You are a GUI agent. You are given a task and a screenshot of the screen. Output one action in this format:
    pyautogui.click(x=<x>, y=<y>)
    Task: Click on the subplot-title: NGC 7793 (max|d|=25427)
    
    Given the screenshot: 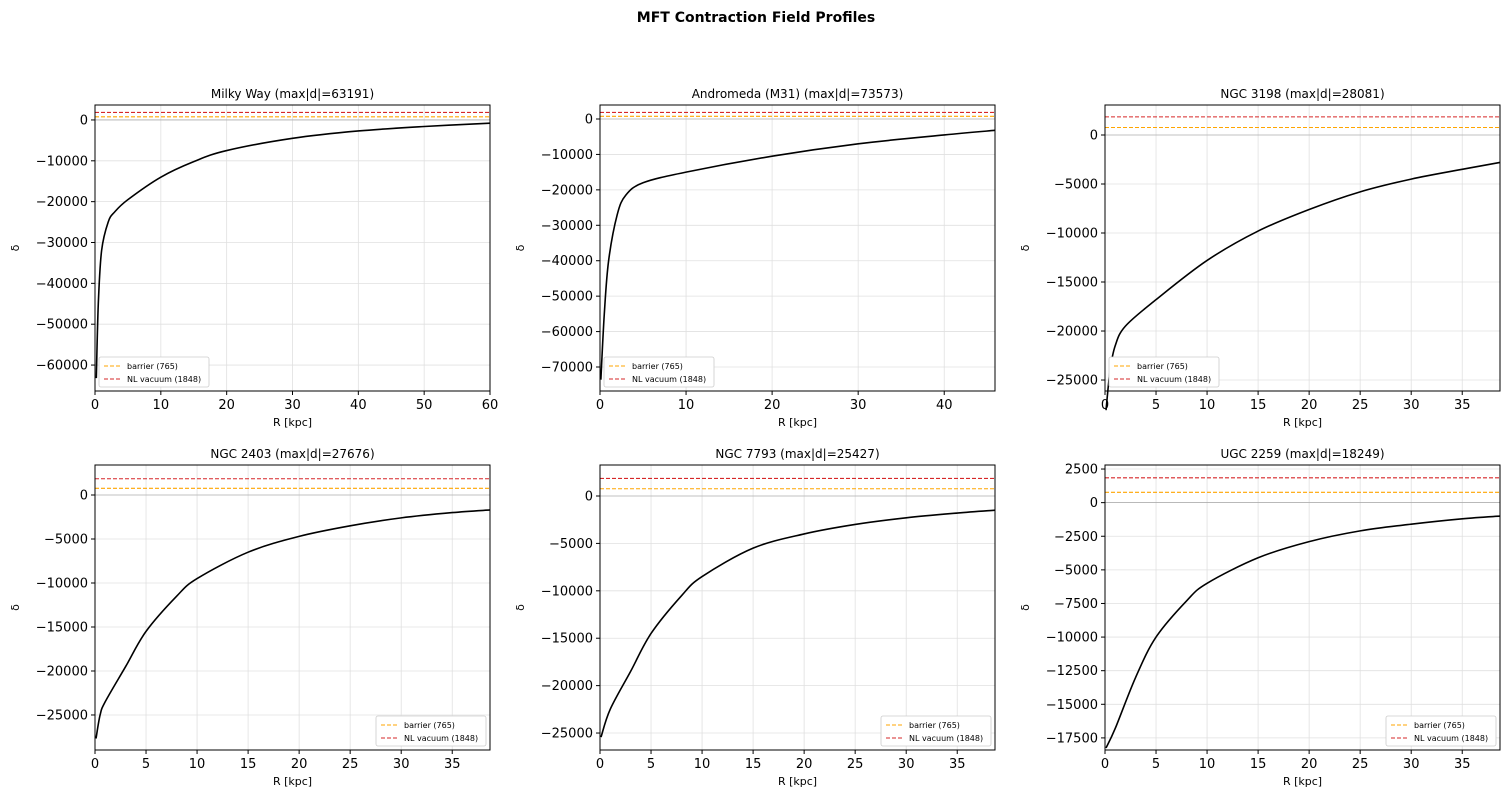 What is the action you would take?
    pyautogui.click(x=797, y=454)
    